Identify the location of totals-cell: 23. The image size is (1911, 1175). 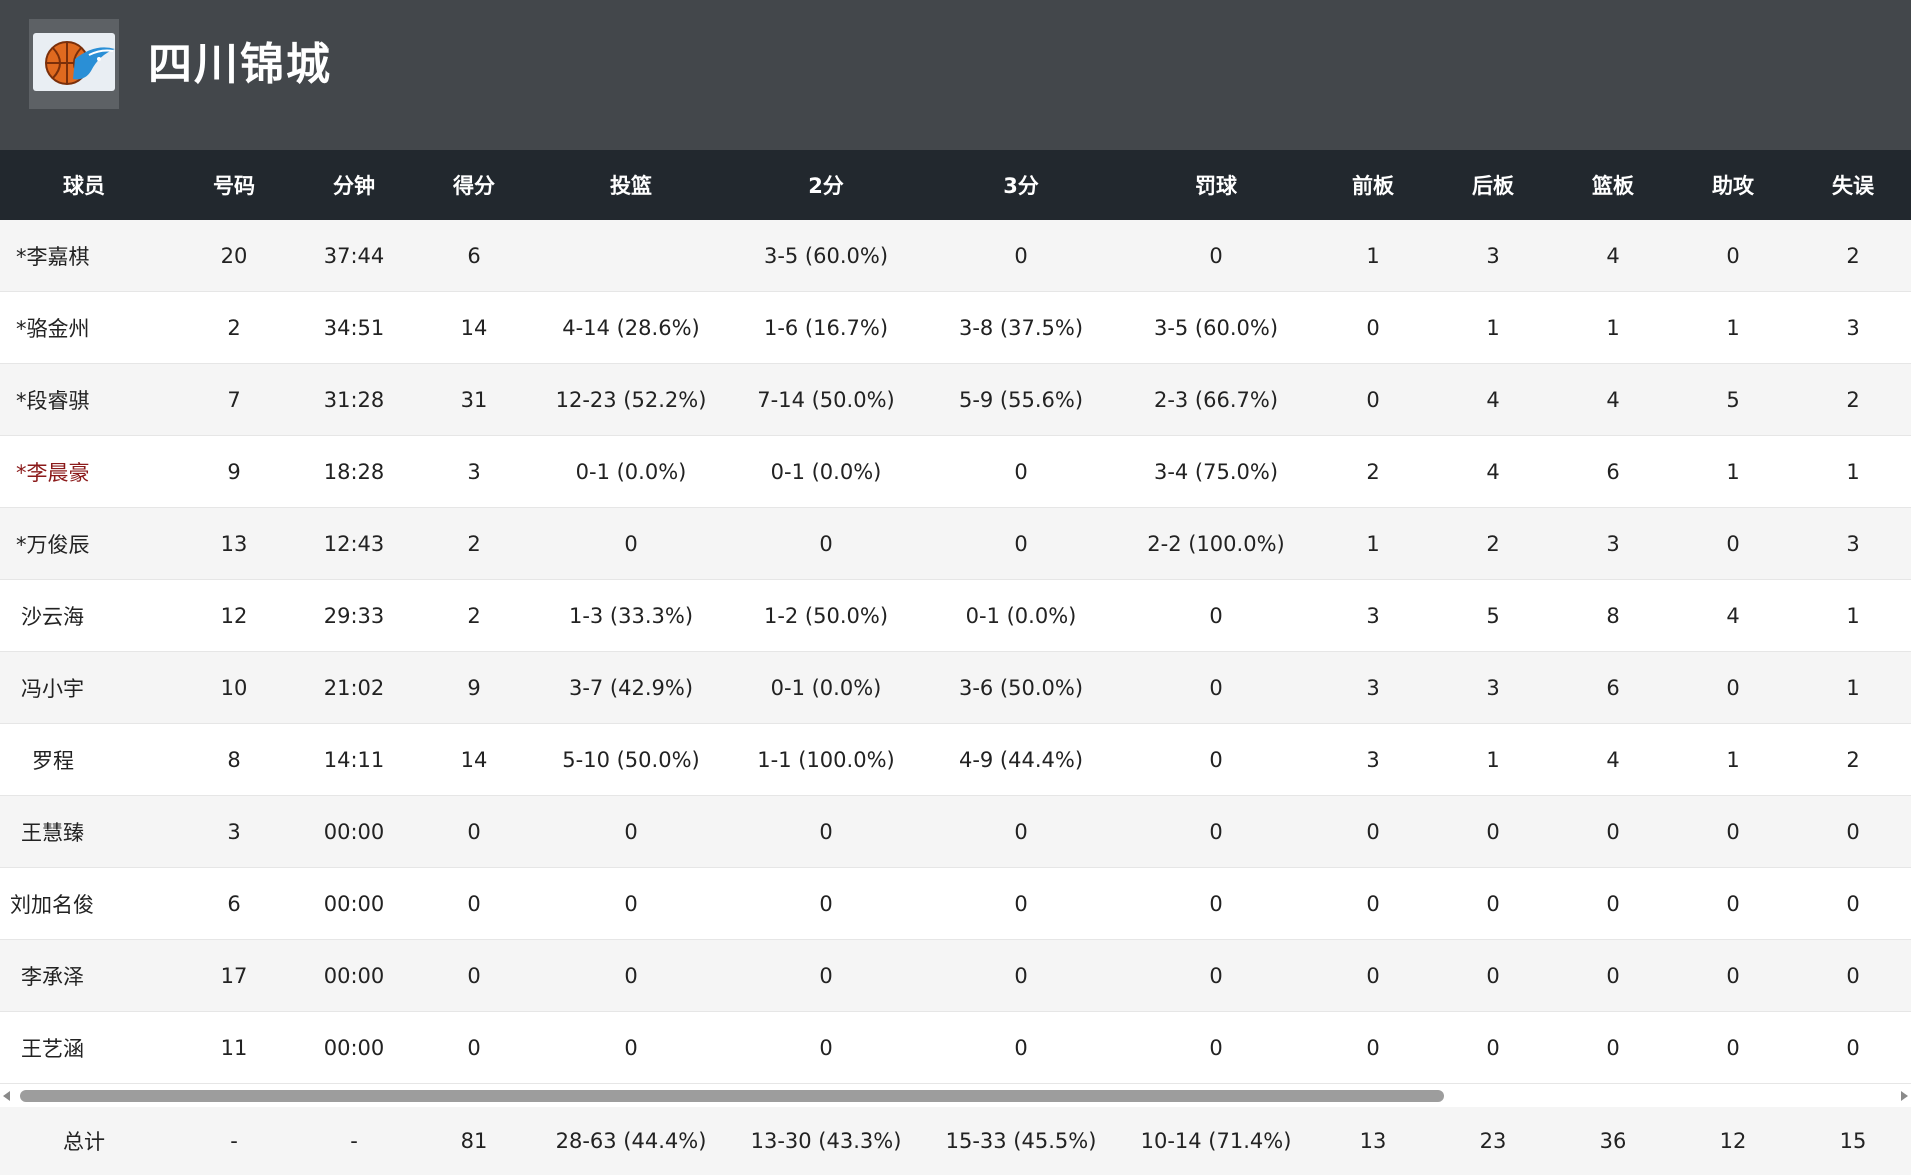
(1493, 1141).